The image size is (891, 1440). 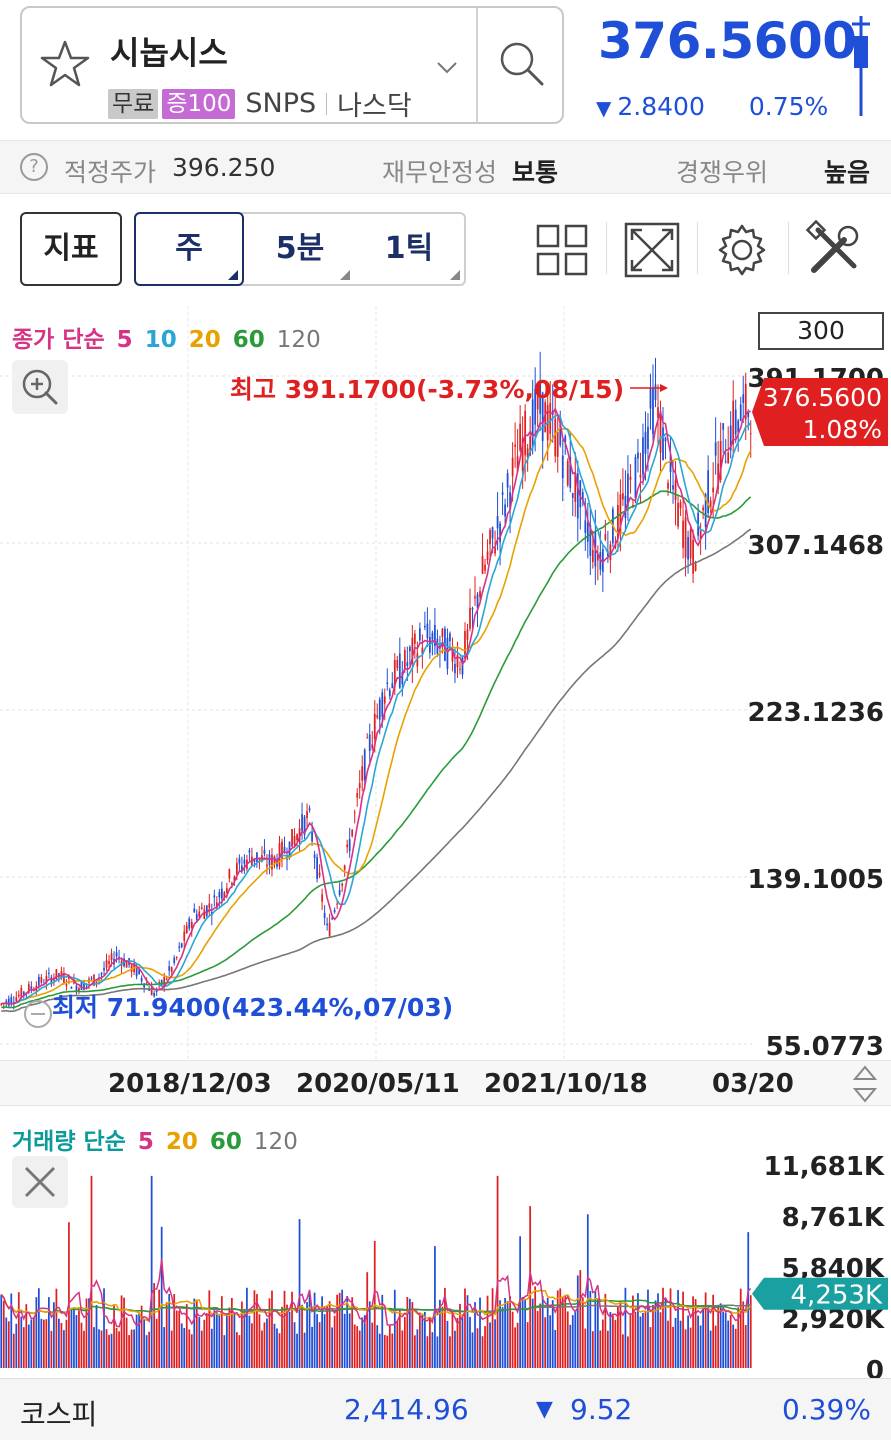 I want to click on stock-selector: 시놉시스 무료 증100 SNPS 나스닥, so click(x=292, y=65).